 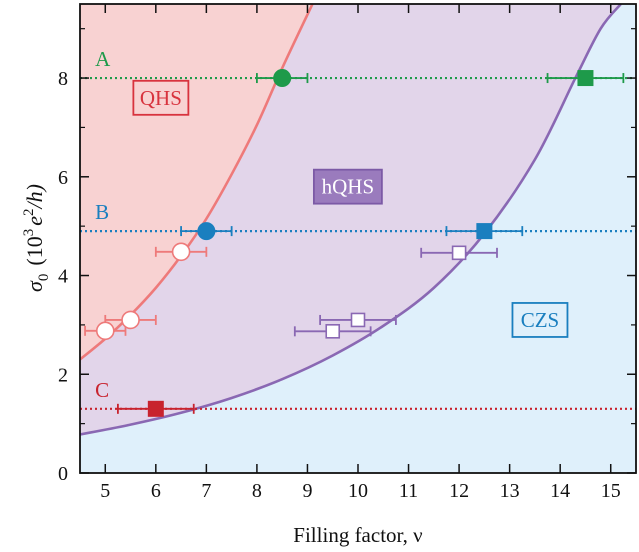 I want to click on x-tick-label: 9, so click(x=307, y=491).